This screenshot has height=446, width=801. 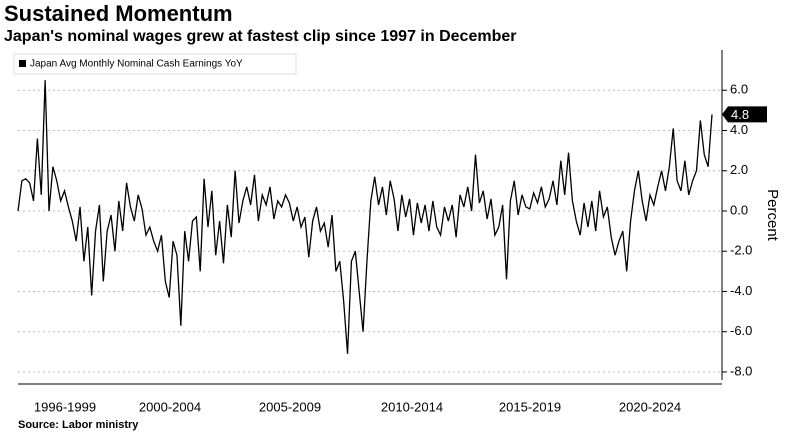 What do you see at coordinates (739, 89) in the screenshot?
I see `y-tick-label: 6.0` at bounding box center [739, 89].